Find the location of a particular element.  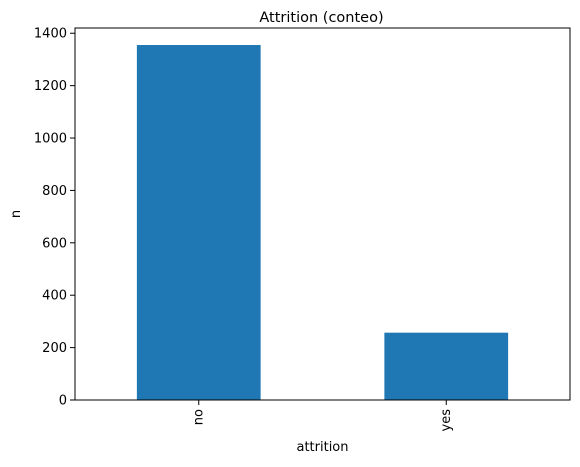

y-axis-label: n is located at coordinates (16, 214).